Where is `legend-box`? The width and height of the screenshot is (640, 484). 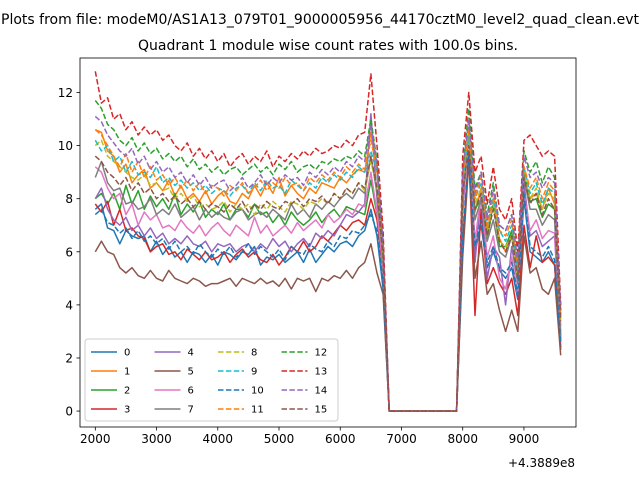 legend-box is located at coordinates (211, 380).